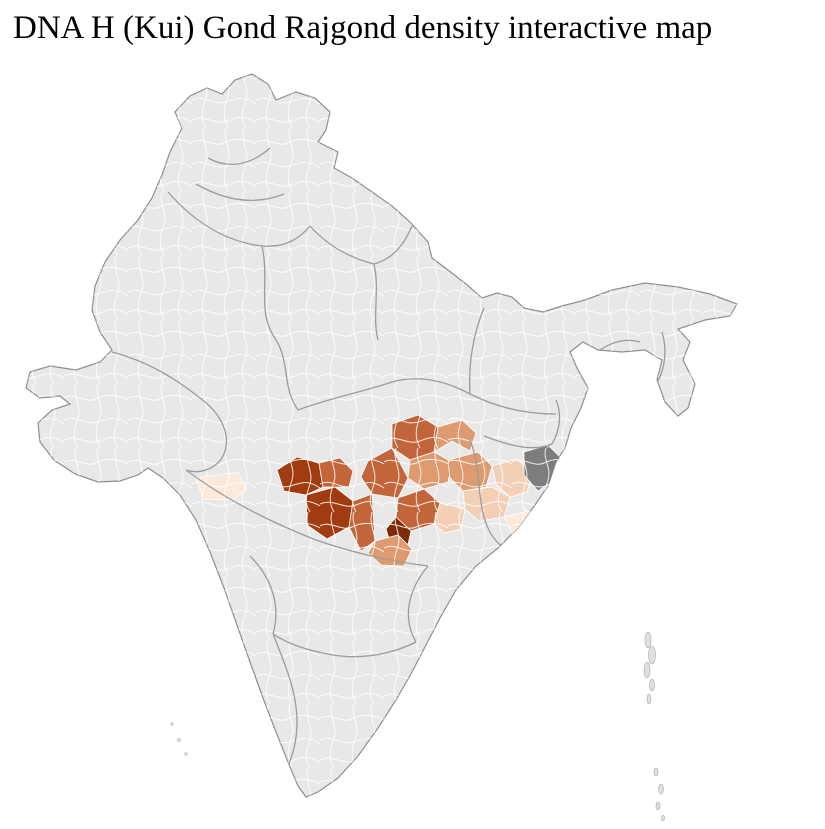 The image size is (825, 829). I want to click on andaman-nicobar-islands, so click(654, 726).